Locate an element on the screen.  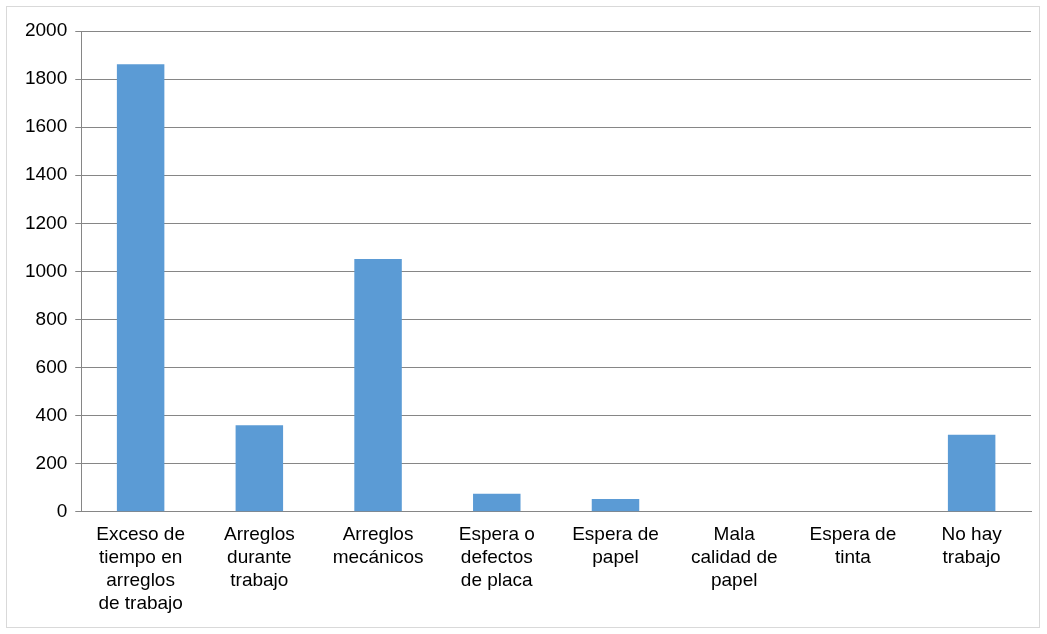
y-tick-label: 1000 is located at coordinates (46, 270).